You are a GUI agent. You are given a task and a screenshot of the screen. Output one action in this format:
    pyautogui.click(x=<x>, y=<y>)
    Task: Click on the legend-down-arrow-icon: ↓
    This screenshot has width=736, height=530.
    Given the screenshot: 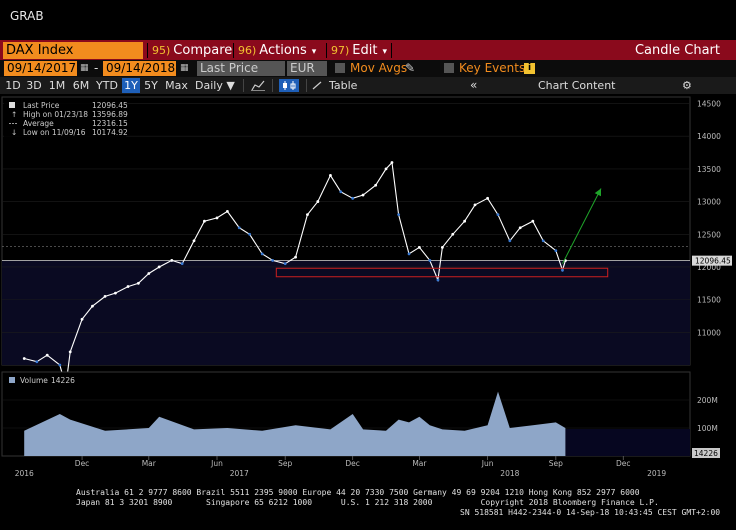 What is the action you would take?
    pyautogui.click(x=14, y=132)
    